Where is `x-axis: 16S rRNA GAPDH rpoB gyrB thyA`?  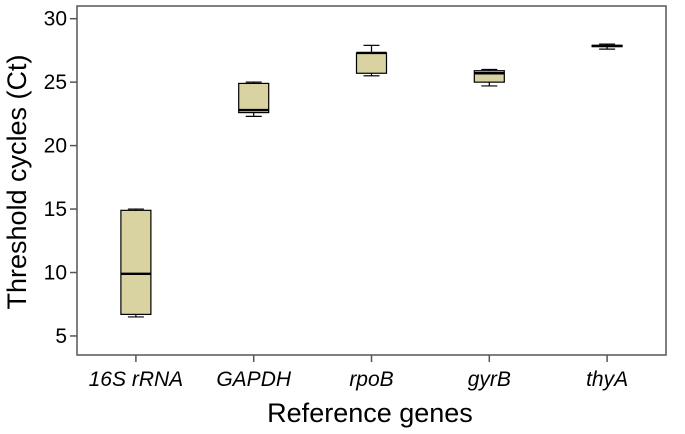 x-axis: 16S rRNA GAPDH rpoB gyrB thyA is located at coordinates (358, 373).